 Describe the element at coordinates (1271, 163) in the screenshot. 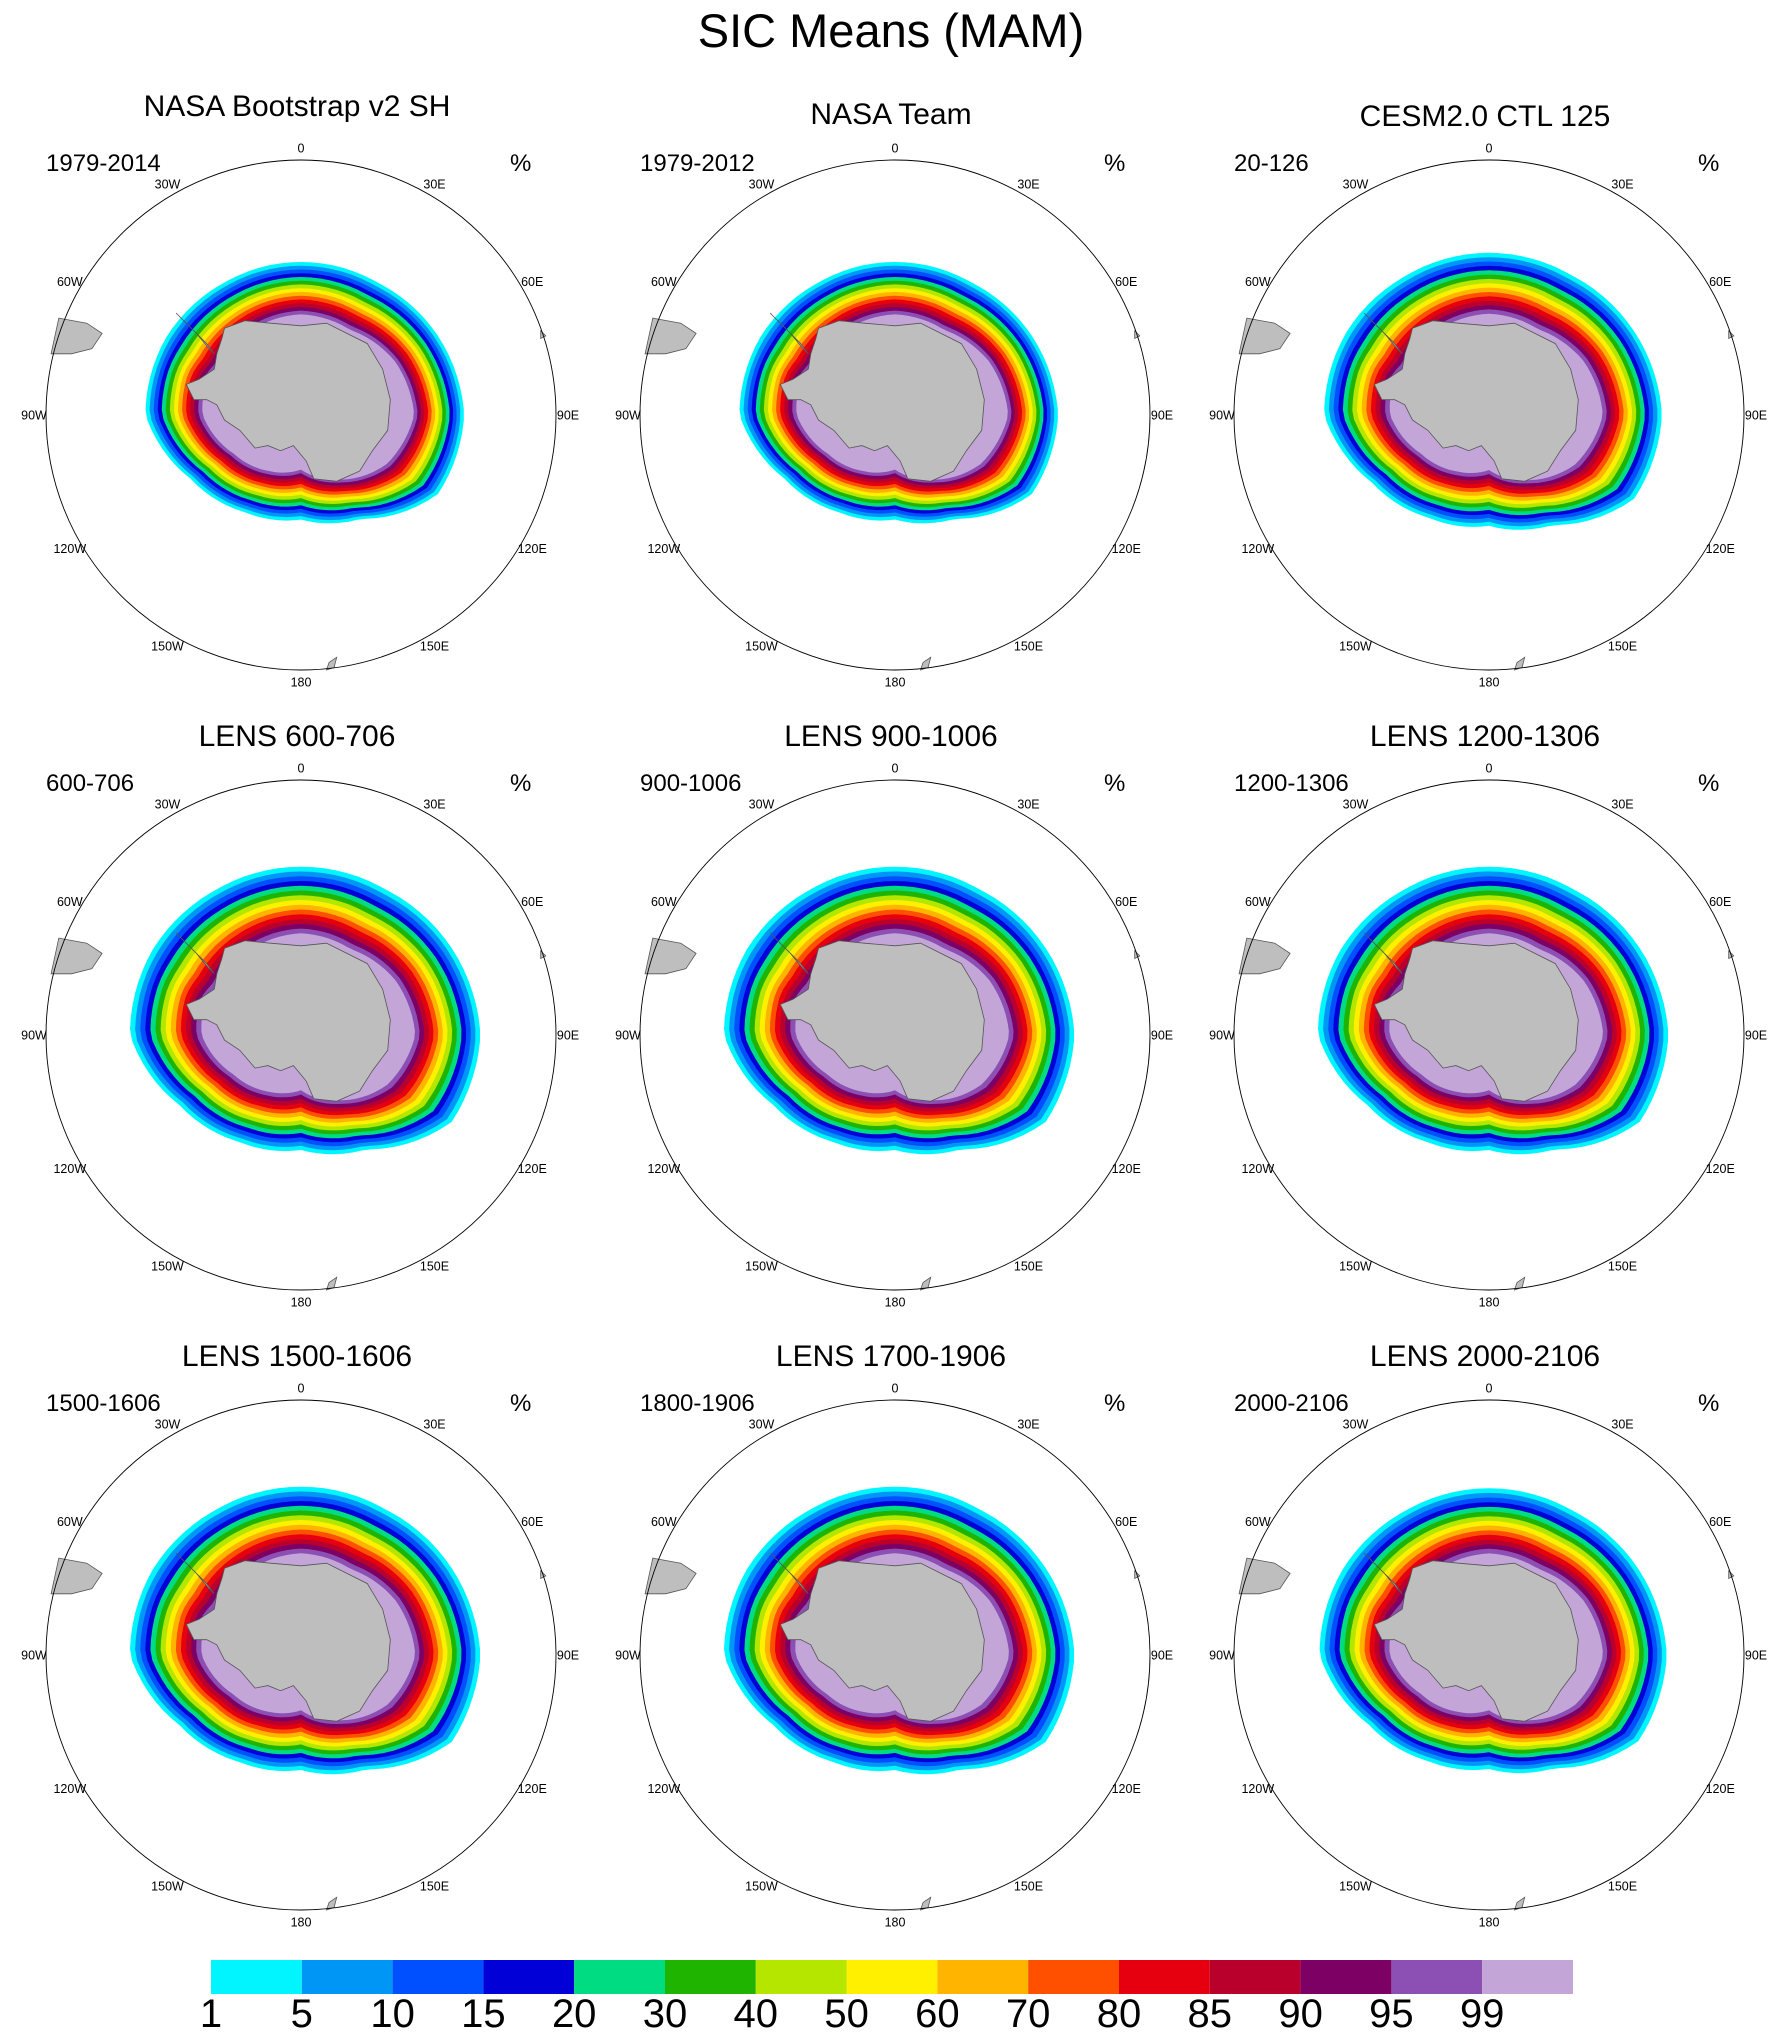

I see `period-label: 20-126` at that location.